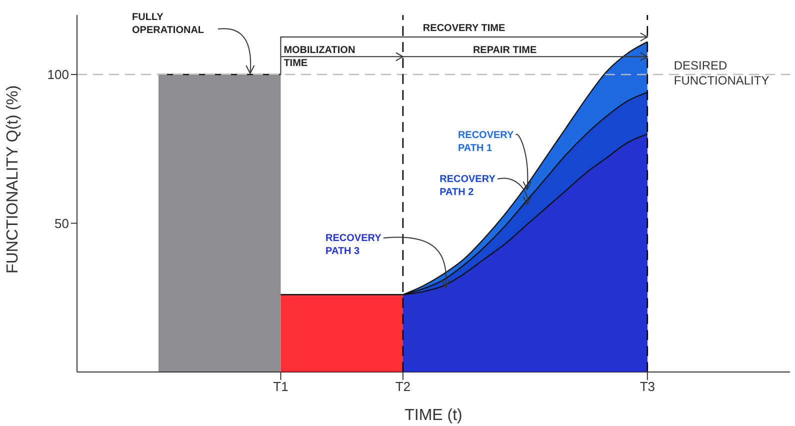 This screenshot has height=426, width=795. What do you see at coordinates (320, 57) in the screenshot?
I see `annotation: MOBILIZATION TIME` at bounding box center [320, 57].